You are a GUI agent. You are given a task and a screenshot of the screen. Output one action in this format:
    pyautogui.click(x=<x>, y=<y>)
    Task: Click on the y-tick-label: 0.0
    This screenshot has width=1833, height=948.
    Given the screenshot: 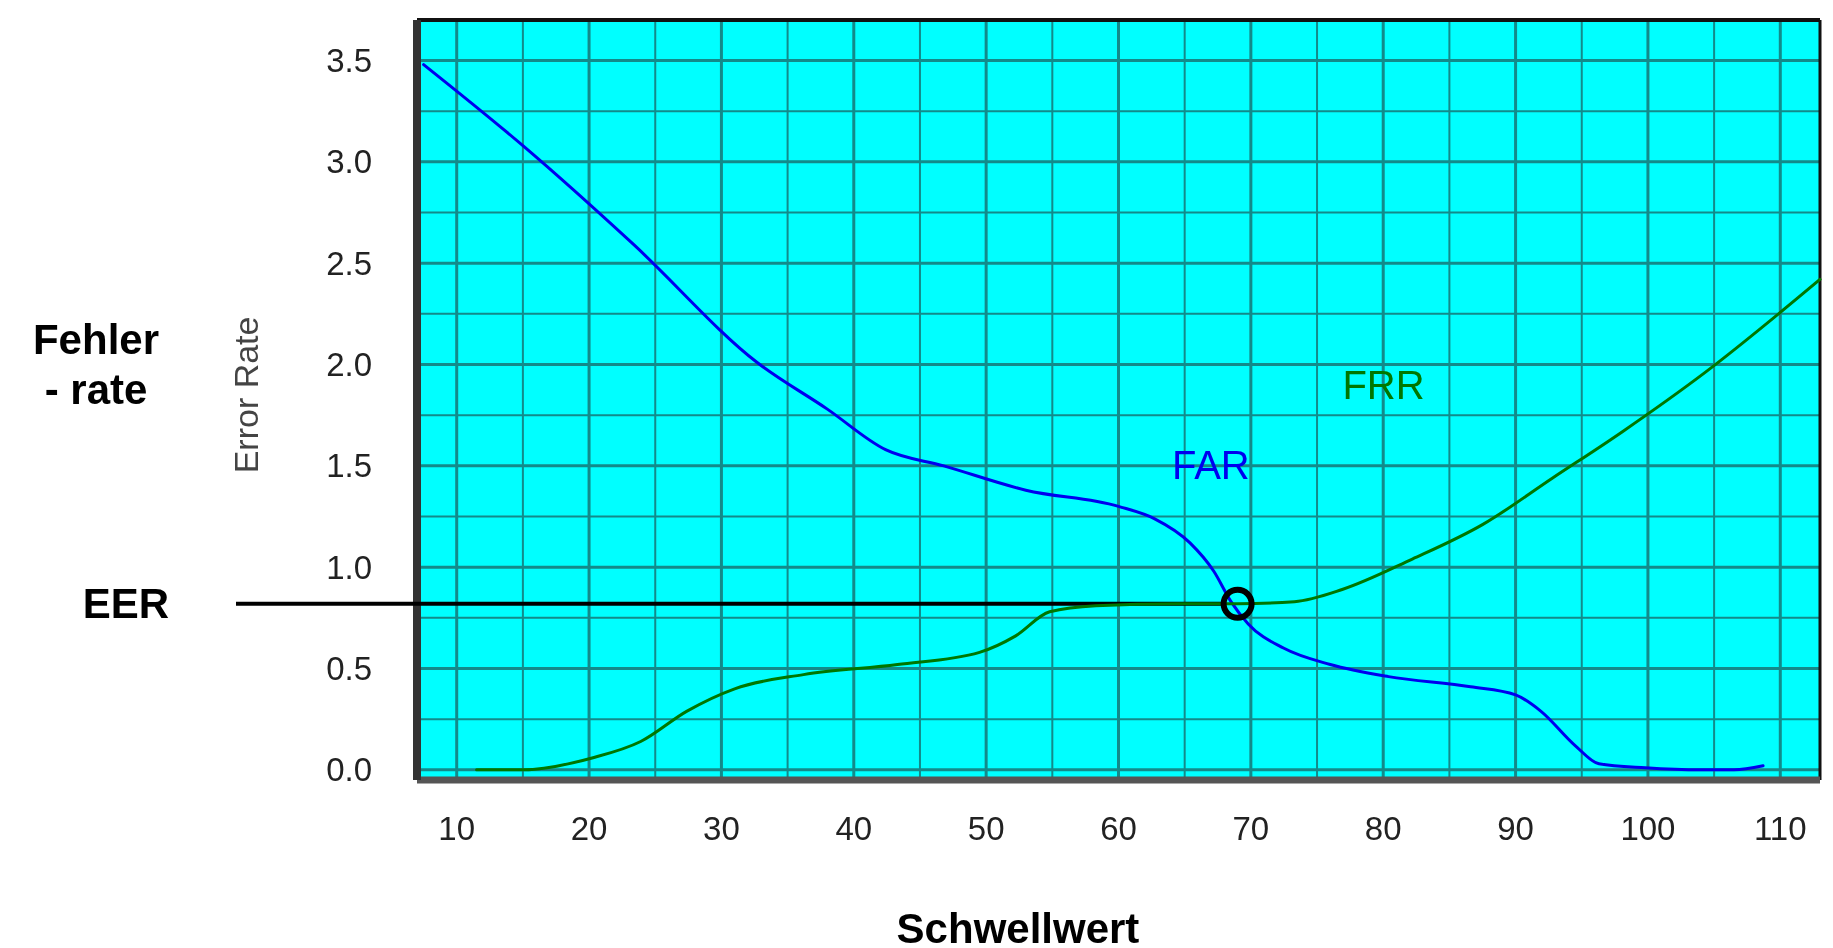 What is the action you would take?
    pyautogui.click(x=349, y=770)
    